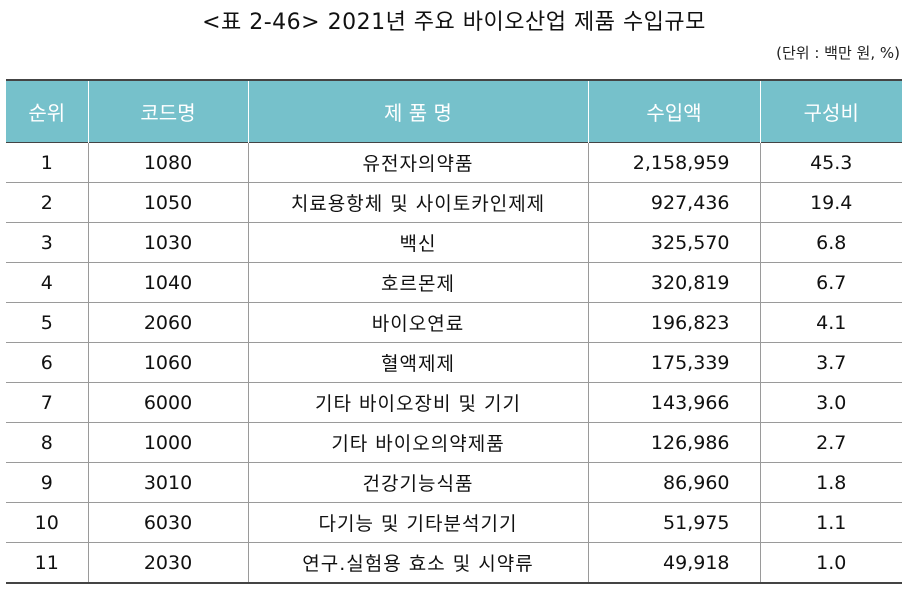 The width and height of the screenshot is (908, 592). I want to click on table-row: 1 1080 유전자의약품 2,158,959 45.3, so click(454, 162).